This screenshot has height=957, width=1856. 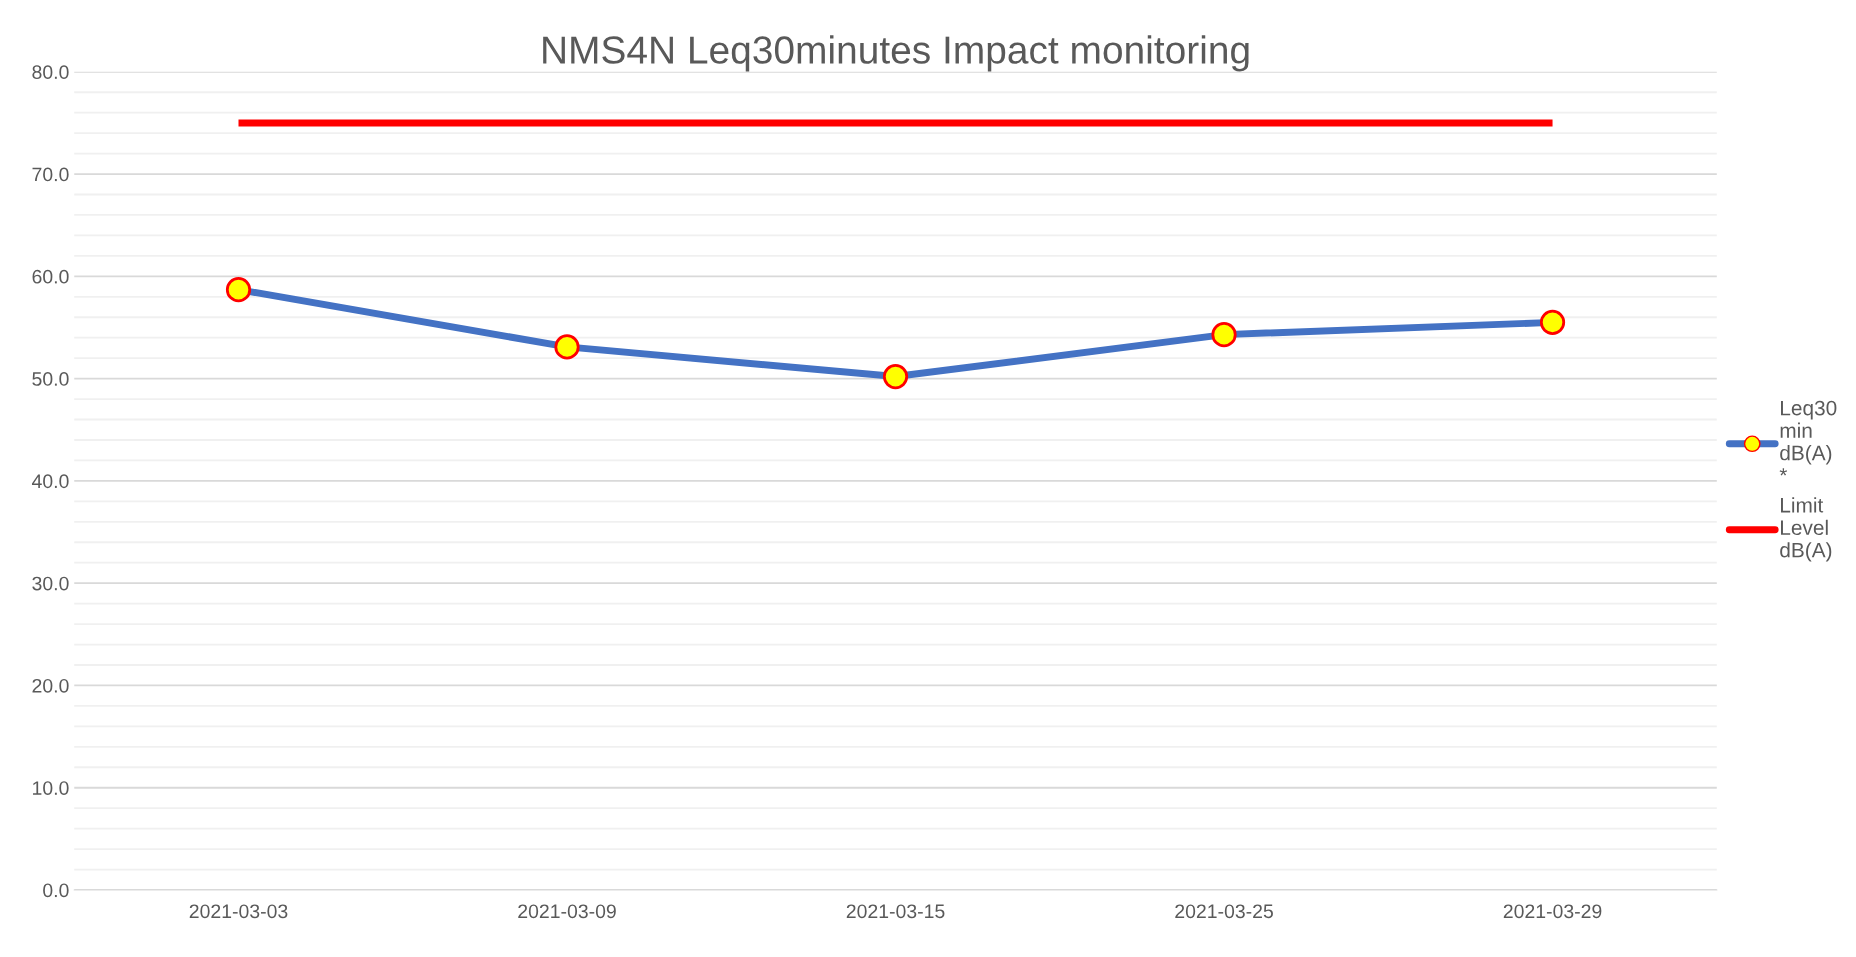 I want to click on legend-label: Limit Level dB(A), so click(x=1806, y=529).